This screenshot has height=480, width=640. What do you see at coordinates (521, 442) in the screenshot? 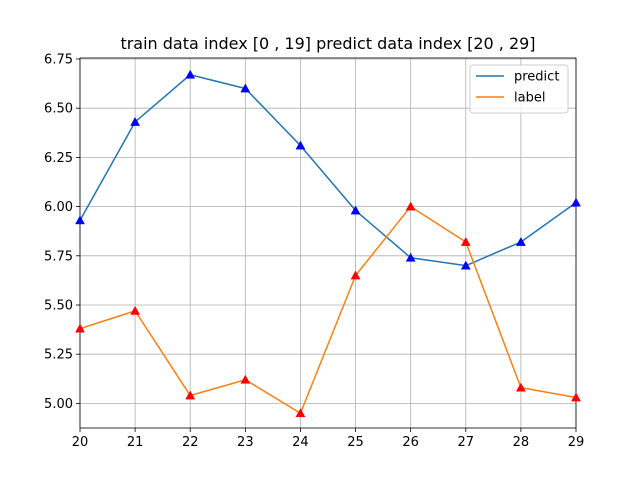
I see `x-tick-label: 28` at bounding box center [521, 442].